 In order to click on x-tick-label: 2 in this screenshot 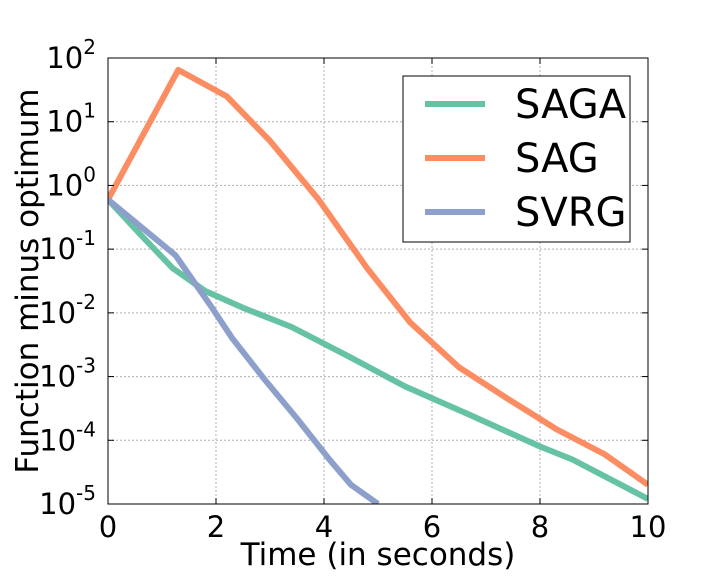, I will do `click(216, 527)`.